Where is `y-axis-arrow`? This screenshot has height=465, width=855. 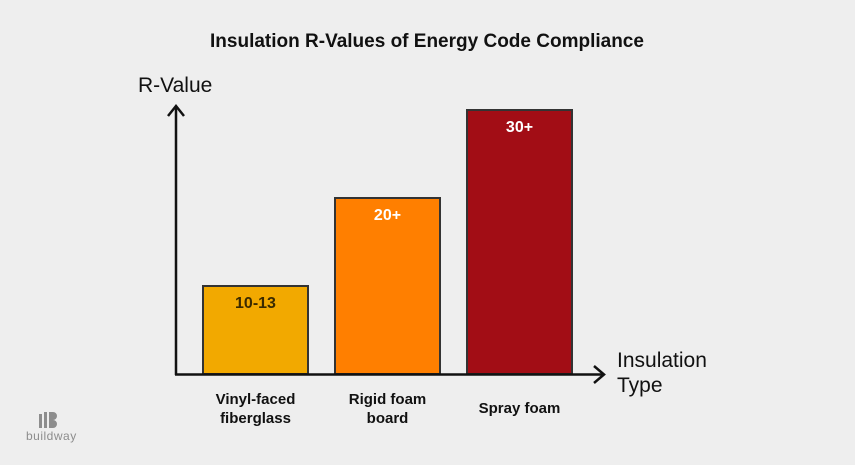
y-axis-arrow is located at coordinates (176, 110).